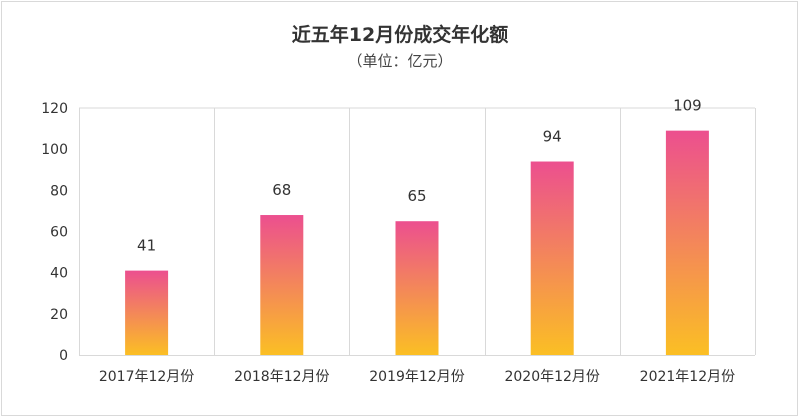 The image size is (800, 418). I want to click on data-label: 65, so click(416, 196).